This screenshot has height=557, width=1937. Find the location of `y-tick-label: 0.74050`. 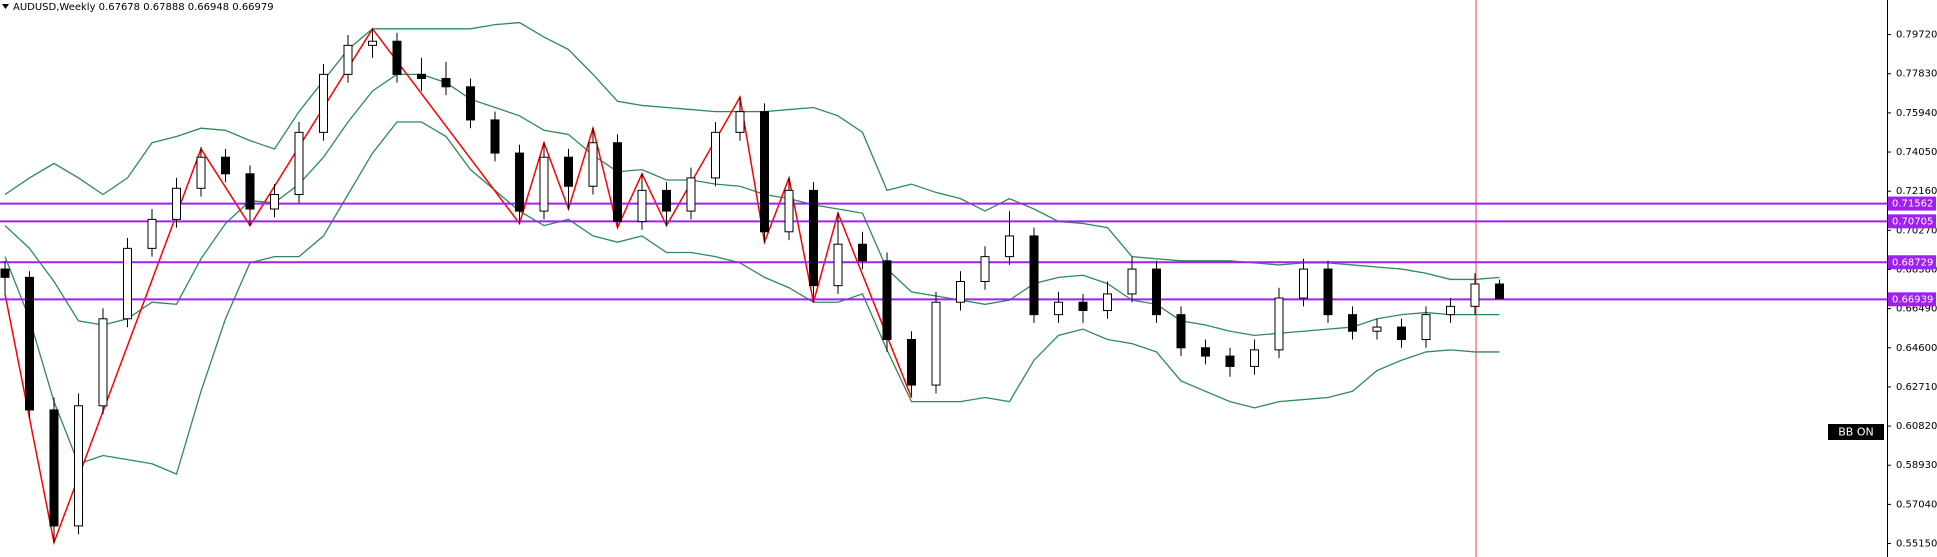

y-tick-label: 0.74050 is located at coordinates (1916, 152).